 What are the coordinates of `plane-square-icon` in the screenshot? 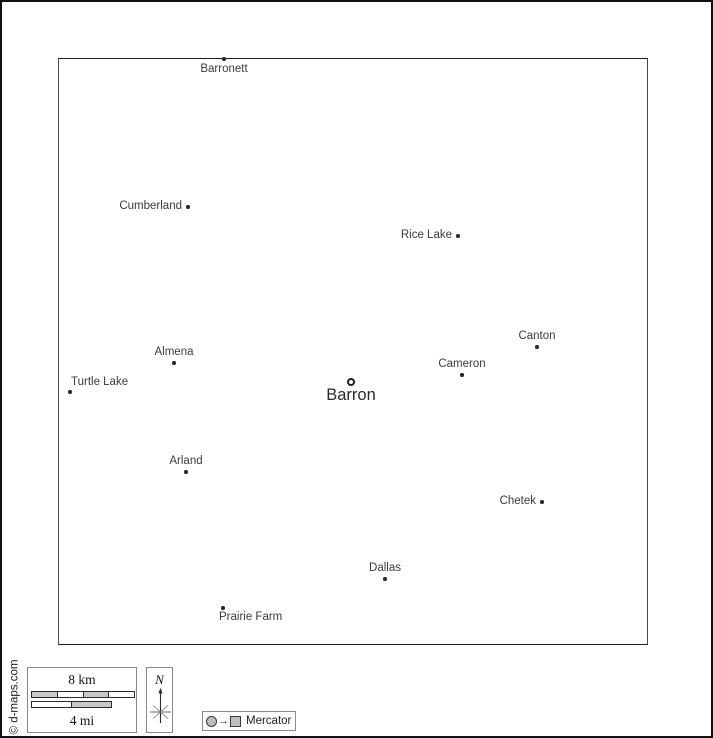 It's located at (235, 721).